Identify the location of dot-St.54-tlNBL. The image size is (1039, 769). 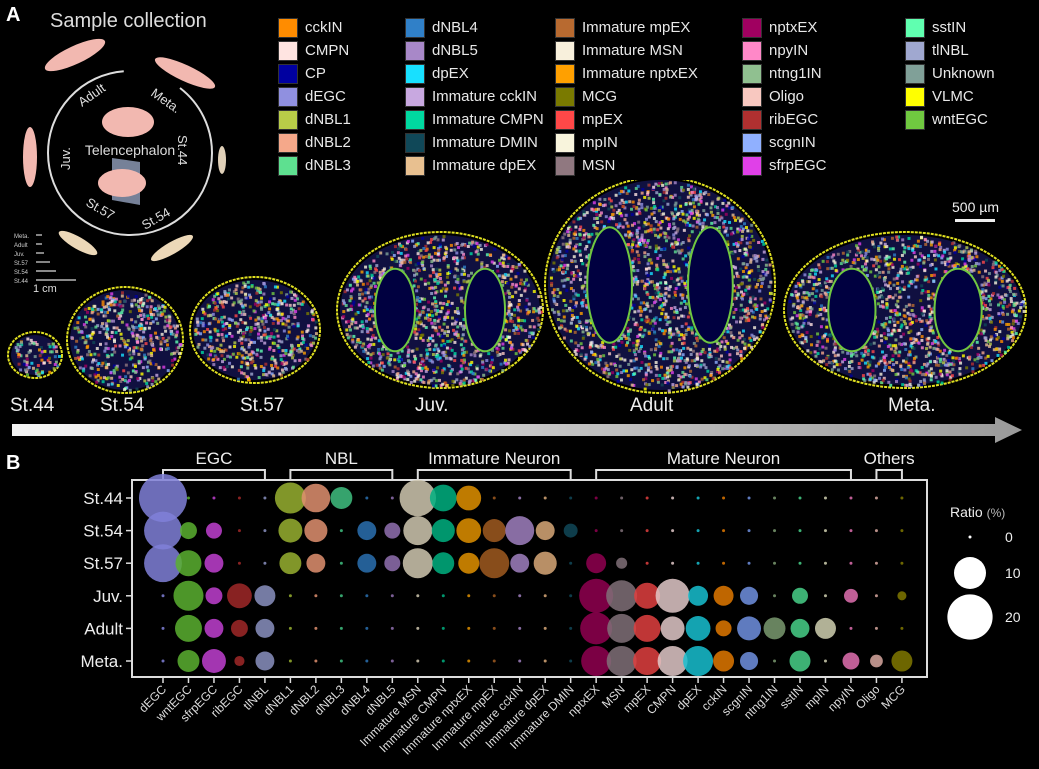
(265, 531).